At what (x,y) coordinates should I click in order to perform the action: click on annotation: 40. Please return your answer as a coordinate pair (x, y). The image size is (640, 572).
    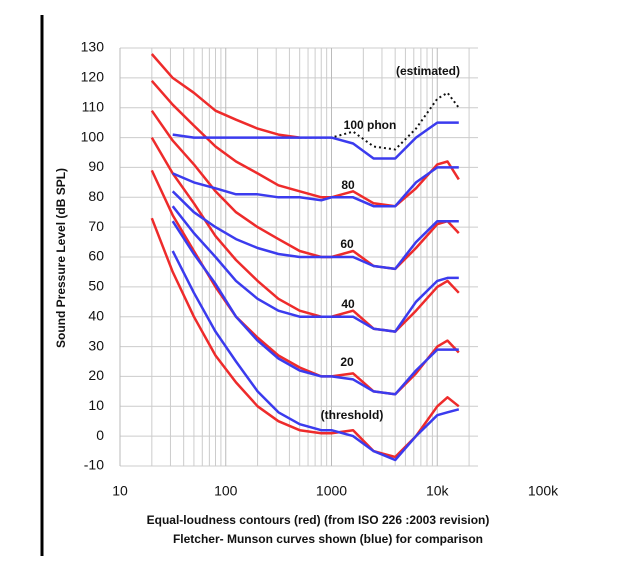
    Looking at the image, I should click on (348, 304).